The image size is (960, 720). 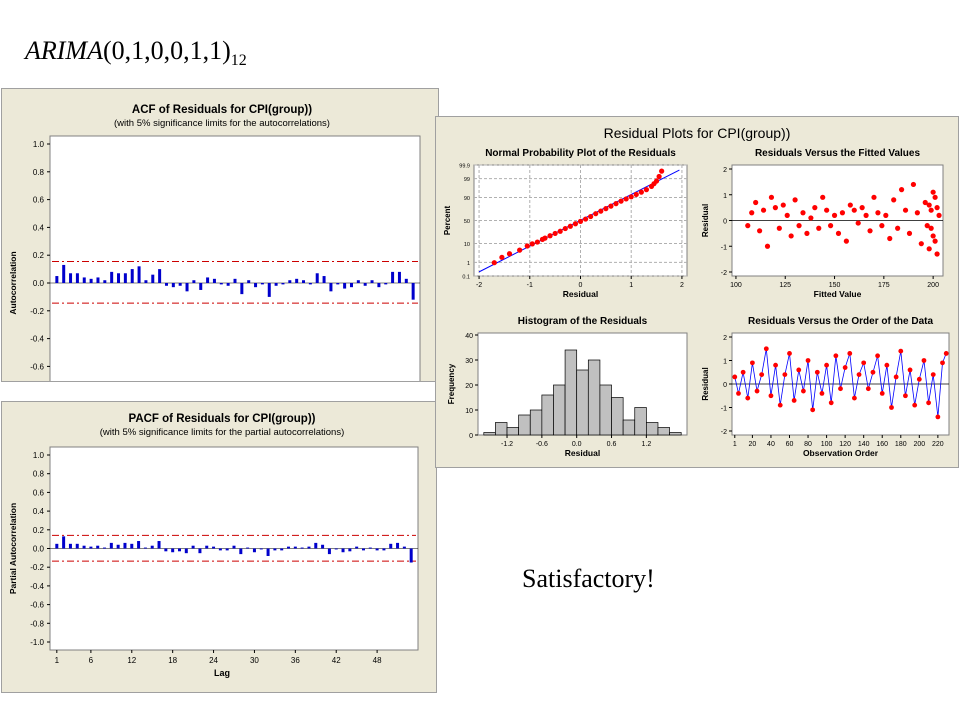 I want to click on pacf-y-tick-label: -0.6, so click(x=37, y=605).